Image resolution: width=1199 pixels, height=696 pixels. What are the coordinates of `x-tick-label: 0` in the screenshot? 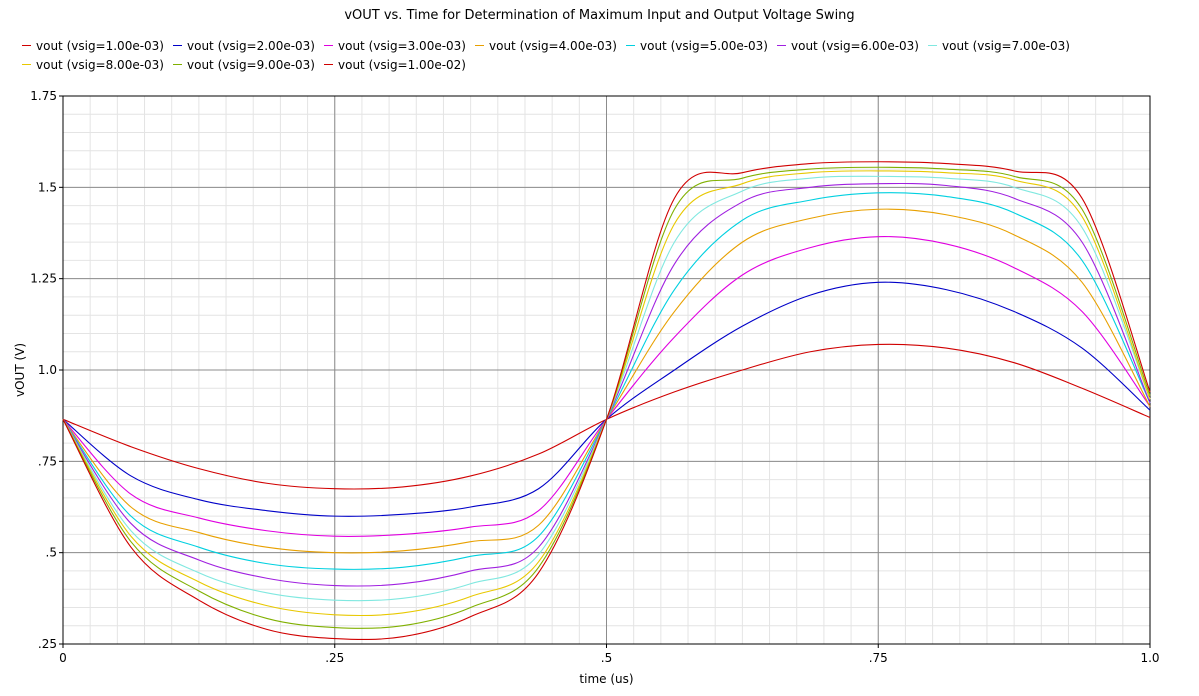 It's located at (63, 658).